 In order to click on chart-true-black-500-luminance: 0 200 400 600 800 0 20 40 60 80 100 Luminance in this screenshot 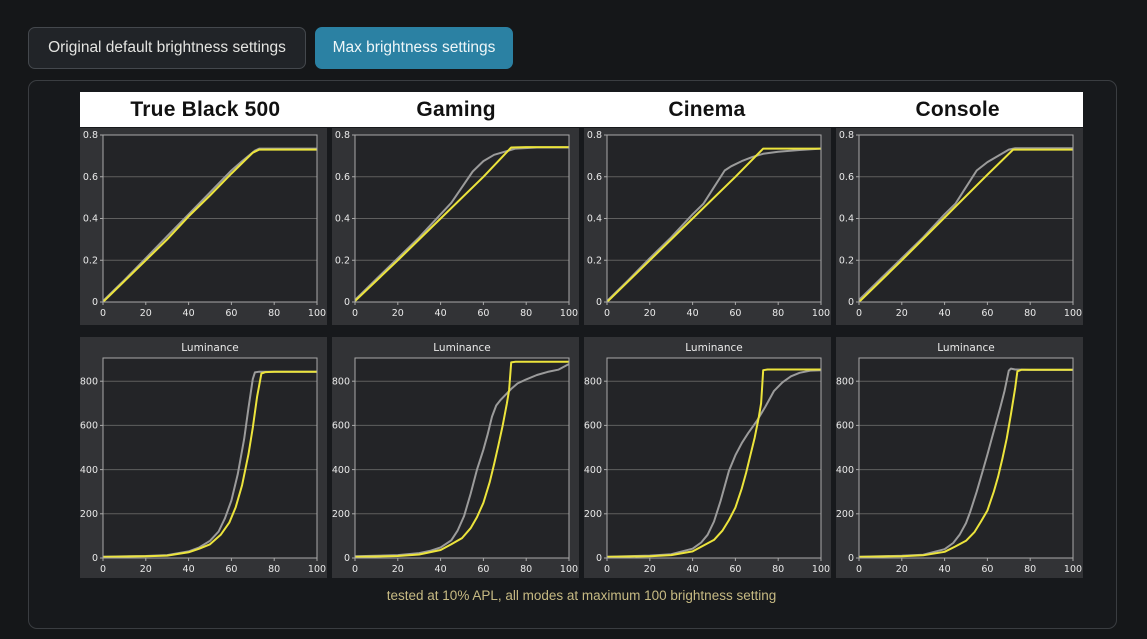, I will do `click(203, 457)`.